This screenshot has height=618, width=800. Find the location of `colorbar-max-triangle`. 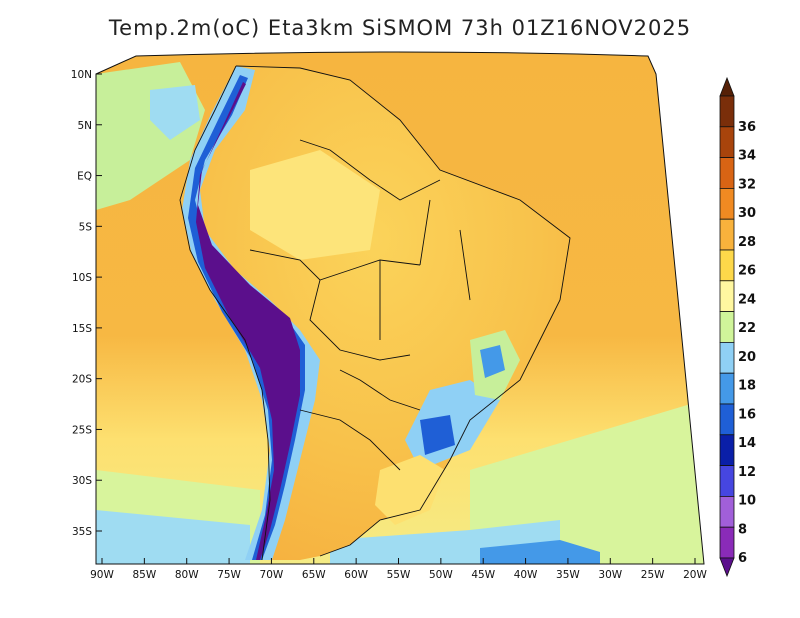

colorbar-max-triangle is located at coordinates (727, 86).